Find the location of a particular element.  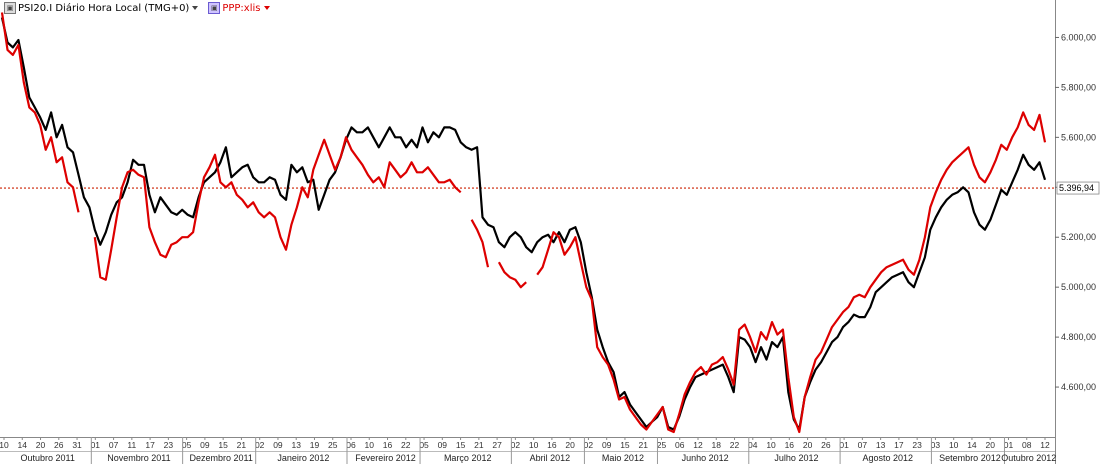

y-axis-panel is located at coordinates (1077, 232).